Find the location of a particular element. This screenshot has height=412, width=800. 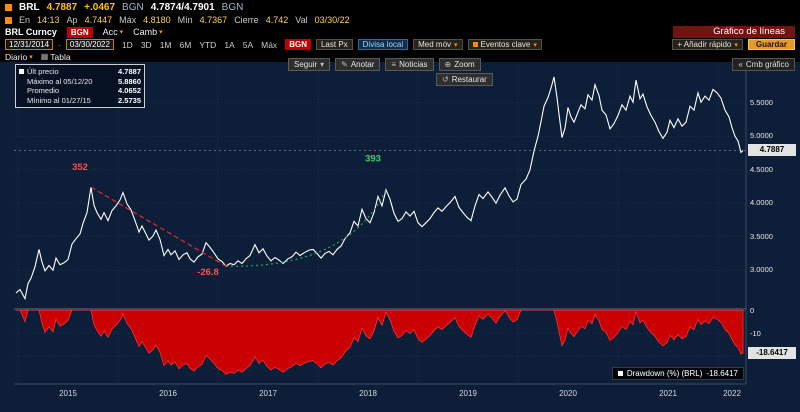

legend-label: Promedio is located at coordinates (43, 90).